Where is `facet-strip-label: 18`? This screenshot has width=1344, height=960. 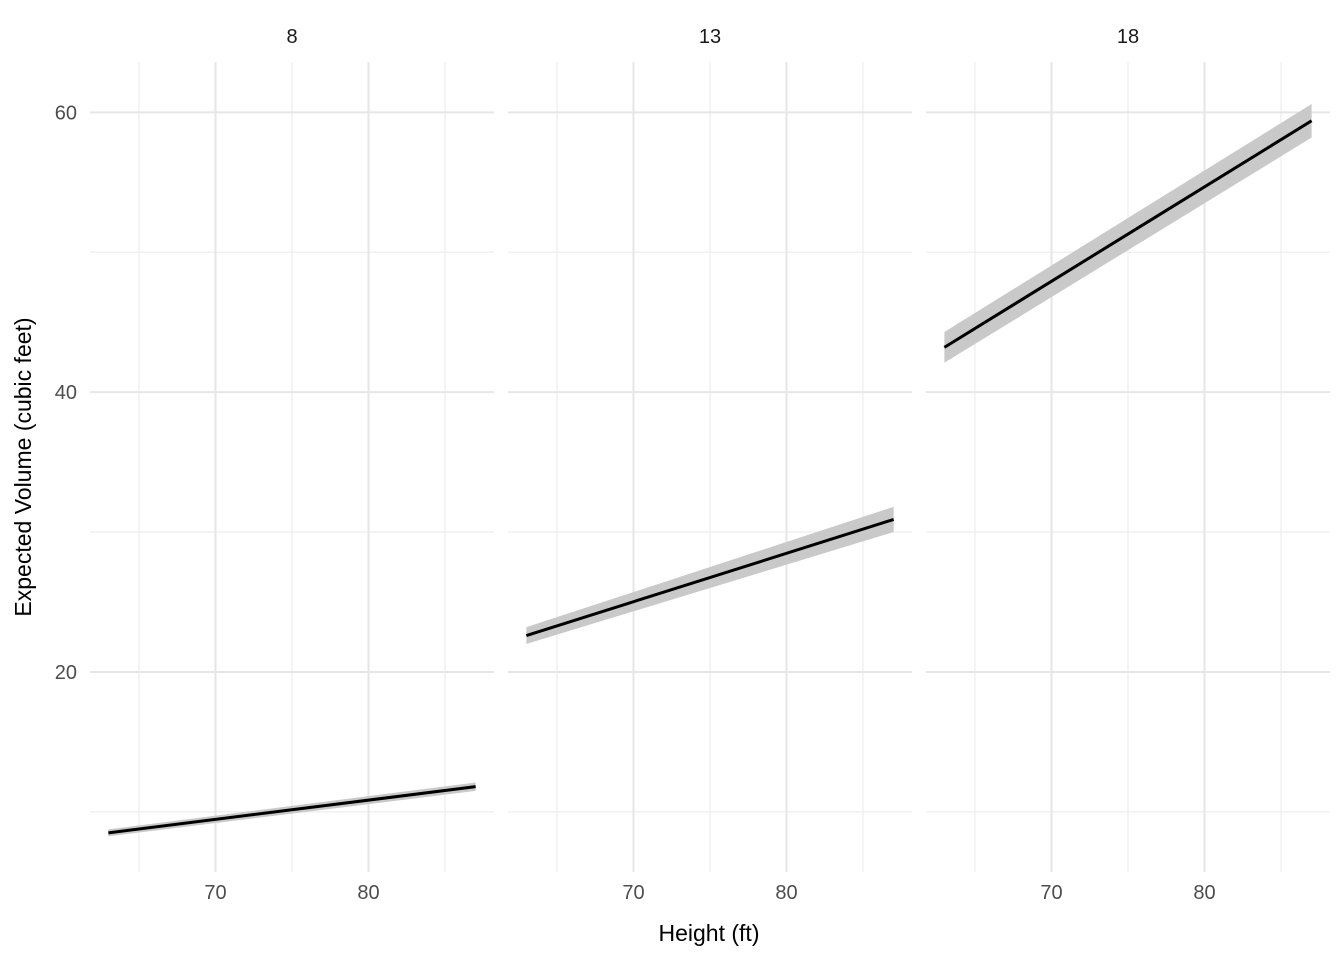 facet-strip-label: 18 is located at coordinates (1128, 37).